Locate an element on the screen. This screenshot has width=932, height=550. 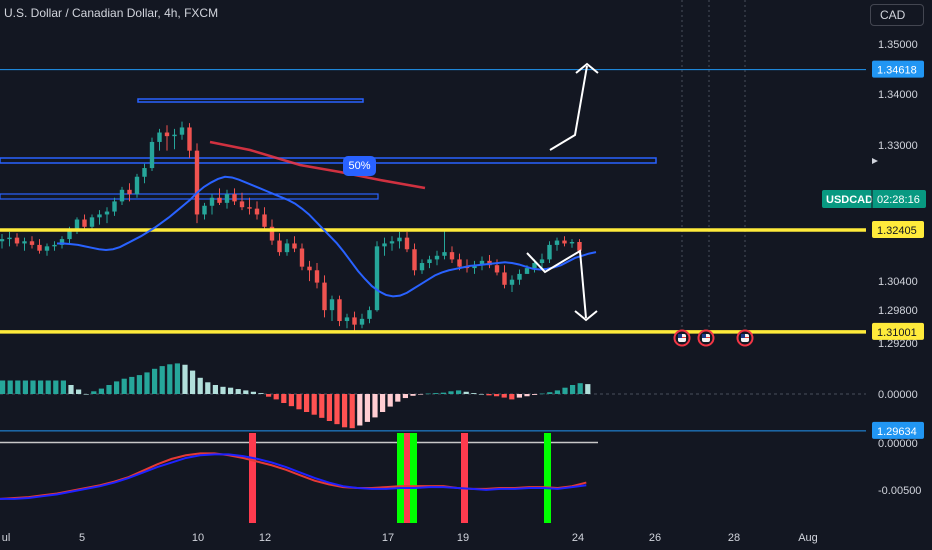
price-tag-resistance-bg is located at coordinates (898, 230).